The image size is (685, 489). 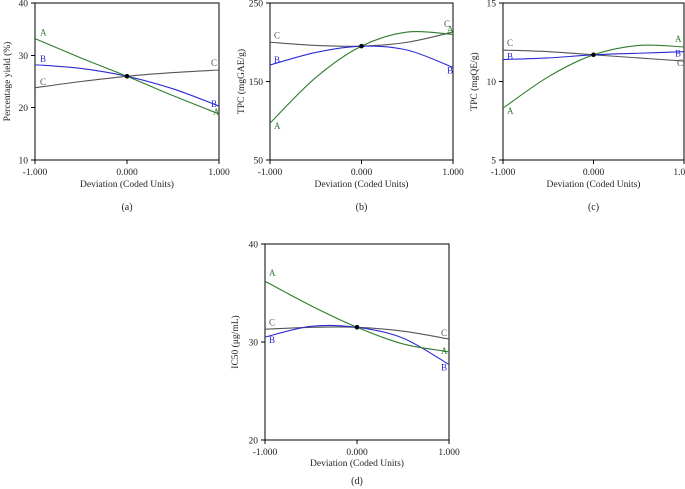 I want to click on series-line-a, so click(x=357, y=316).